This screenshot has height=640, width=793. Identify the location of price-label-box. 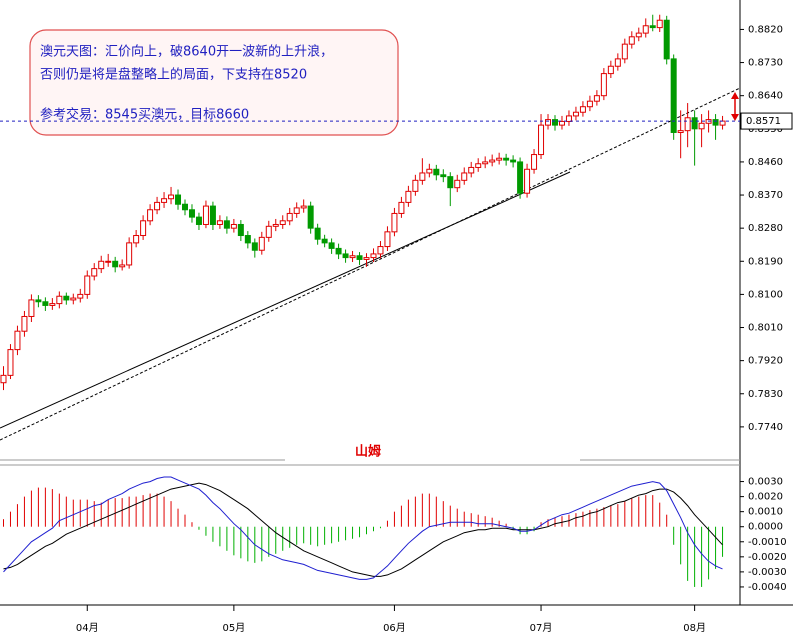
(766, 121).